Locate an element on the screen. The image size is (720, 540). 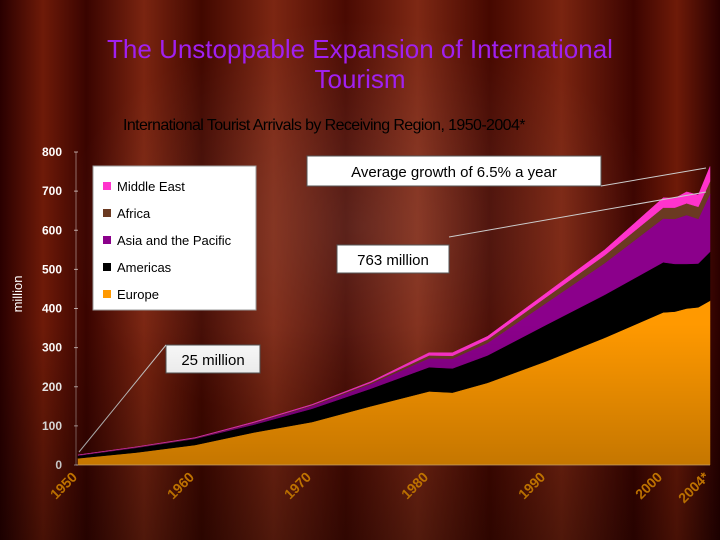
legend-label-asia-and-the-pacific: Asia and the Pacific is located at coordinates (174, 240).